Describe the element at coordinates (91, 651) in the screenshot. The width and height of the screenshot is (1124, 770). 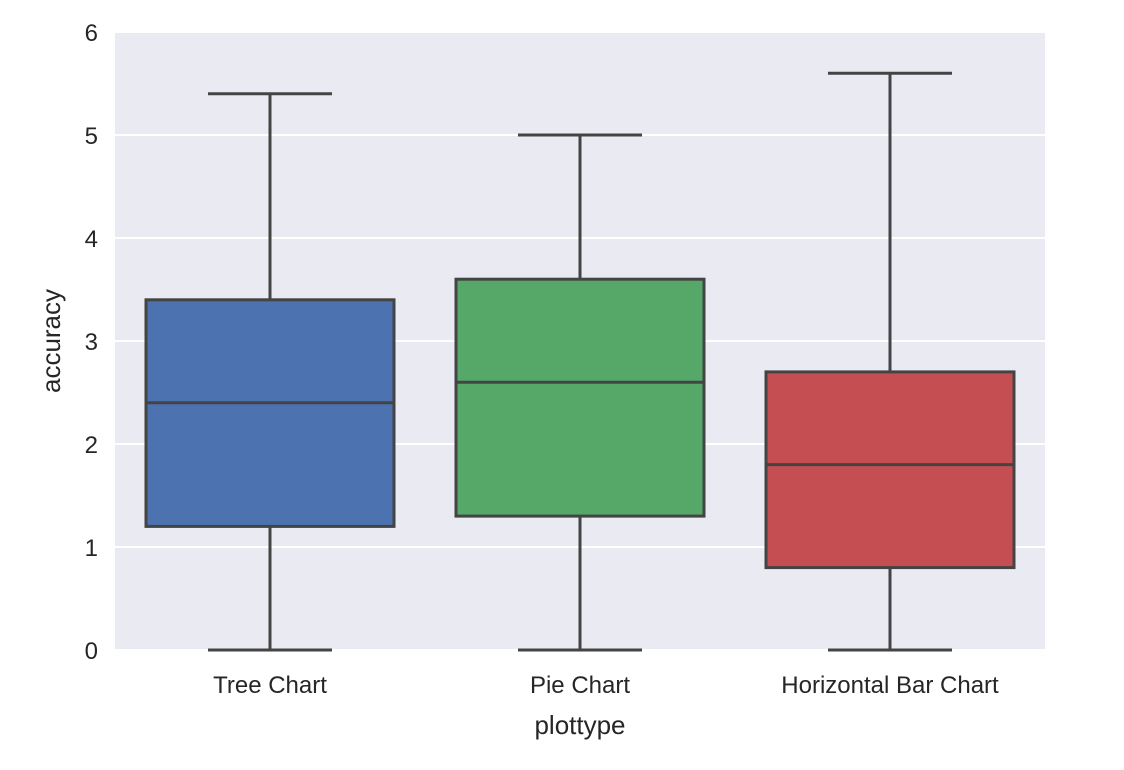
I see `y-tick-label: 0` at that location.